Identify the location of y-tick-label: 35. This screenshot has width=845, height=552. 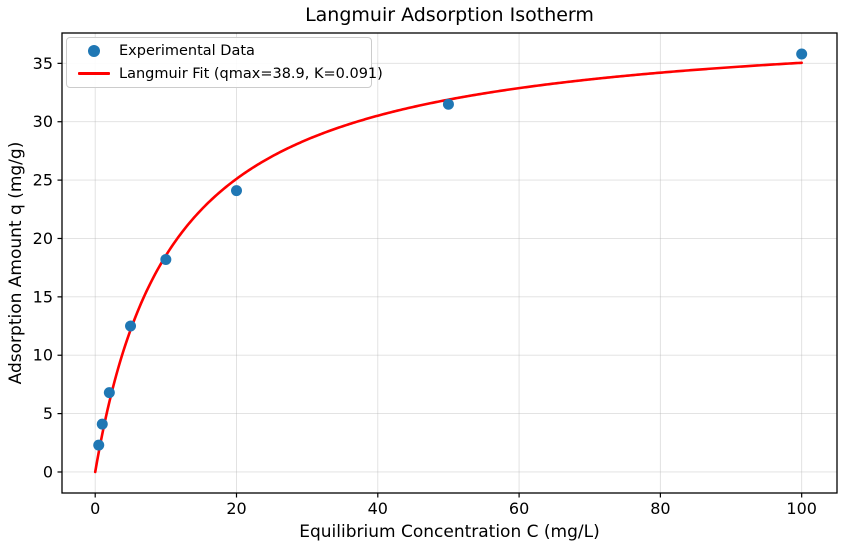
(43, 63).